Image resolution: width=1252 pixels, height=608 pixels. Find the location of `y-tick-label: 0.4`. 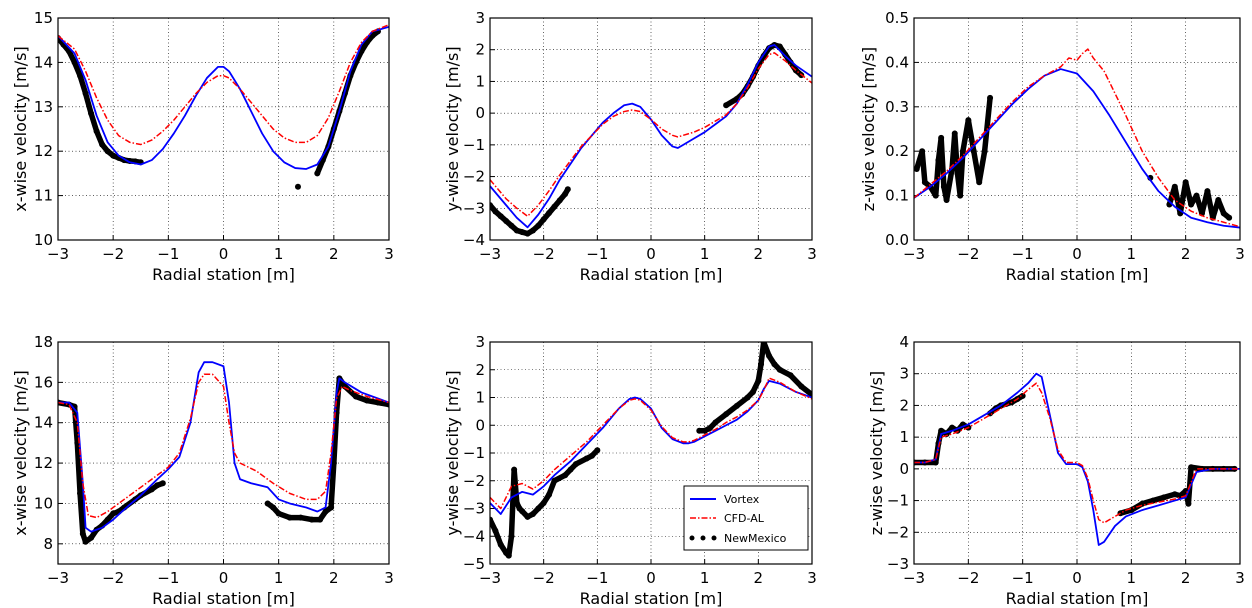

y-tick-label: 0.4 is located at coordinates (897, 62).